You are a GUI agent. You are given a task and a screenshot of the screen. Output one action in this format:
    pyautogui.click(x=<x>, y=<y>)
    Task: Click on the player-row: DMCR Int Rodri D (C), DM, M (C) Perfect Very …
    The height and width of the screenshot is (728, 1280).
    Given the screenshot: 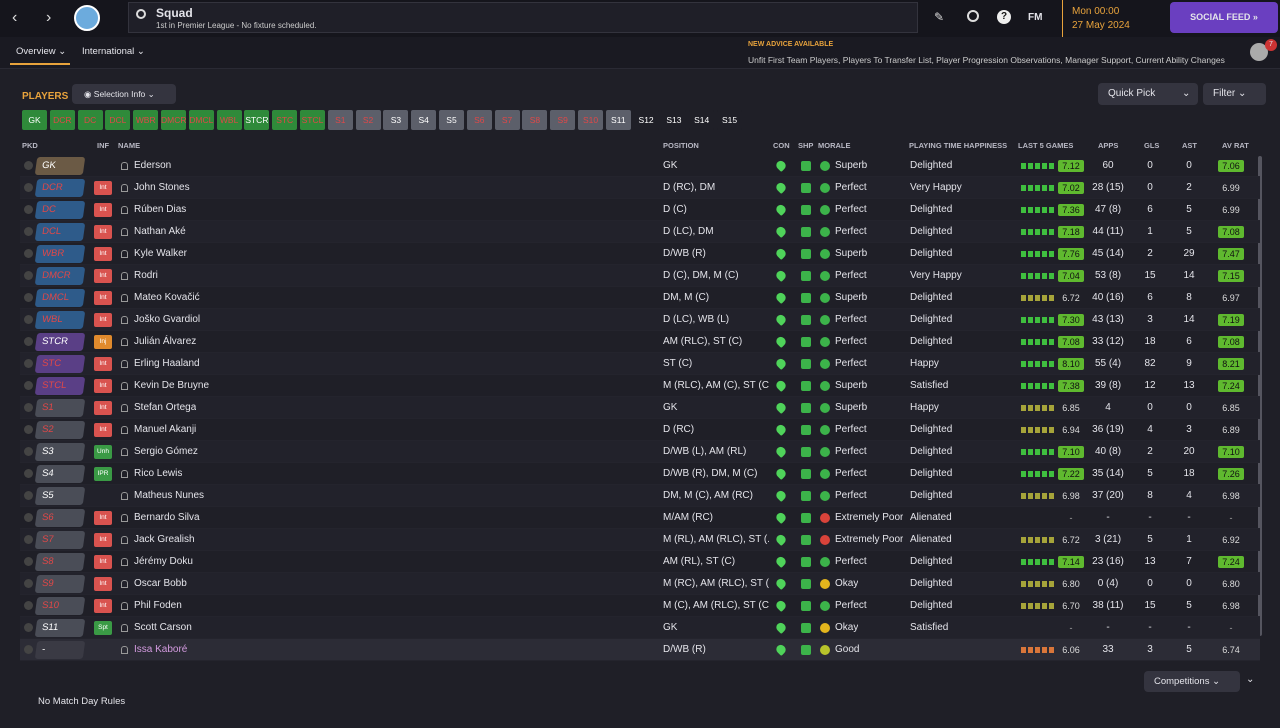 What is the action you would take?
    pyautogui.click(x=640, y=276)
    